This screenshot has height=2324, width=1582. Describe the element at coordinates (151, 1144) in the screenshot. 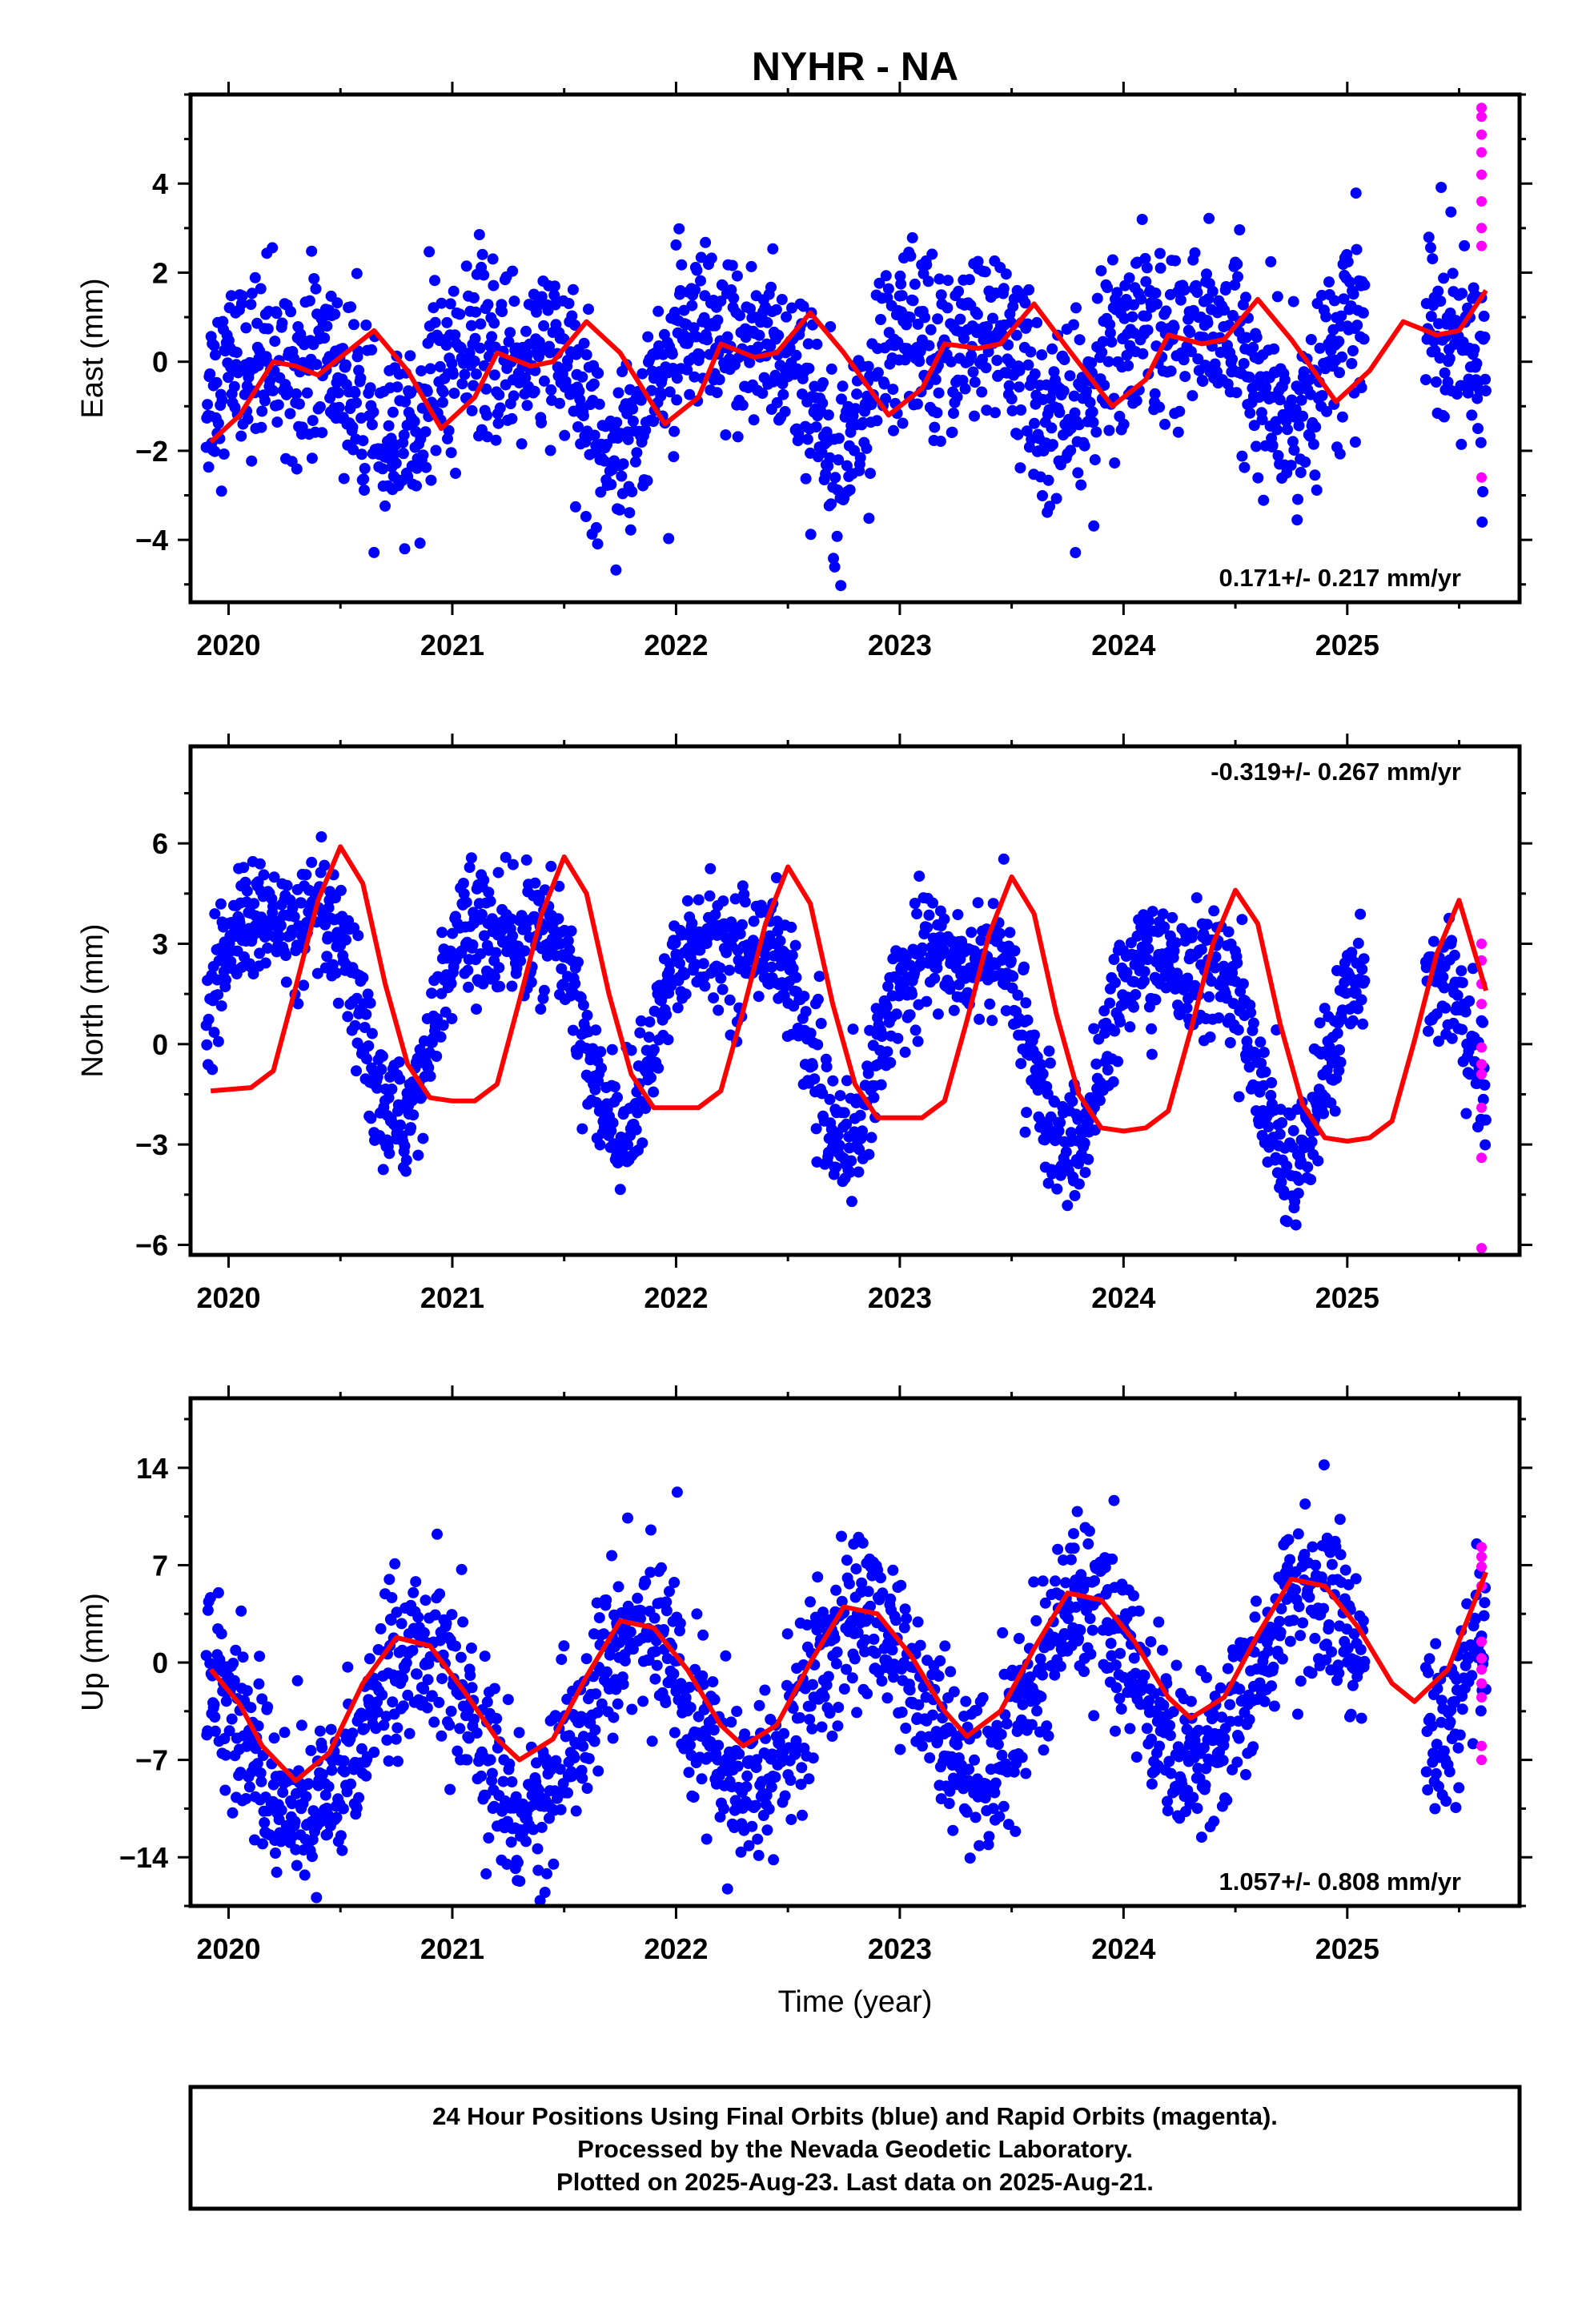

I see `y-tick-label: −3` at that location.